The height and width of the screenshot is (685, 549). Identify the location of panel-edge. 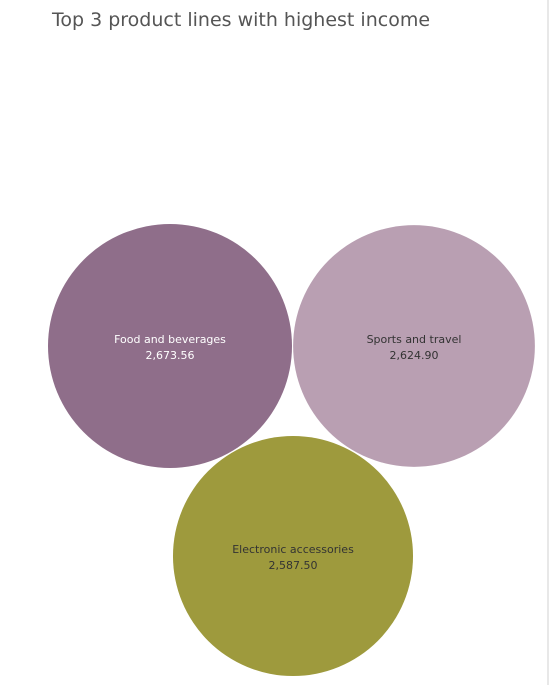
(548, 342).